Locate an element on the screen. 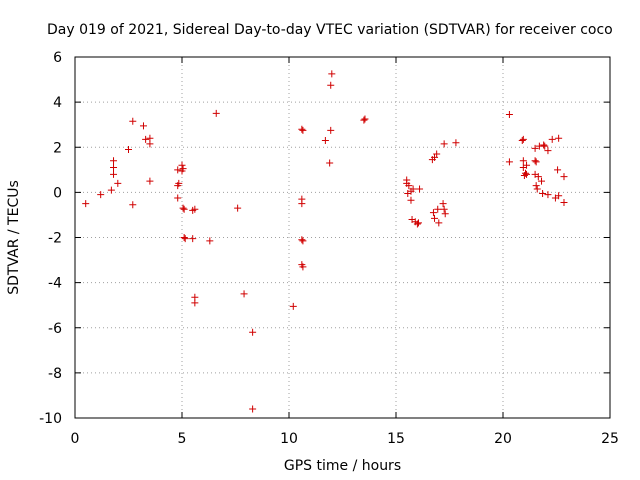 The width and height of the screenshot is (640, 480). x-tick-label: 20 is located at coordinates (503, 439).